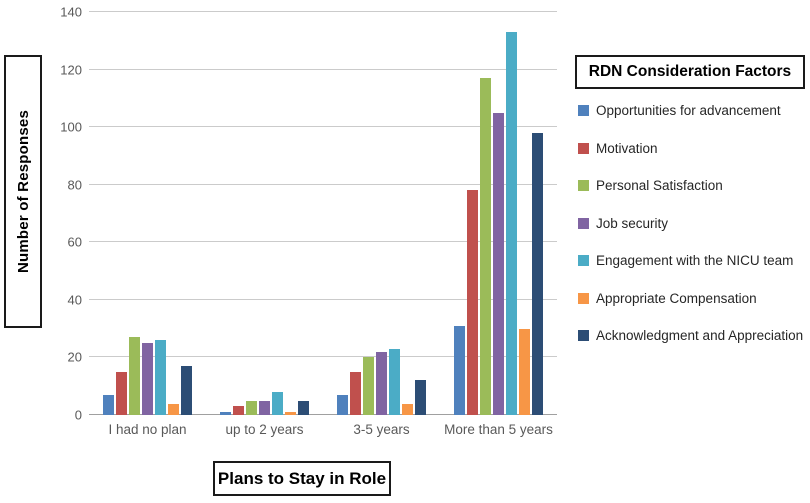  I want to click on x-category-label: I had no plan, so click(147, 429).